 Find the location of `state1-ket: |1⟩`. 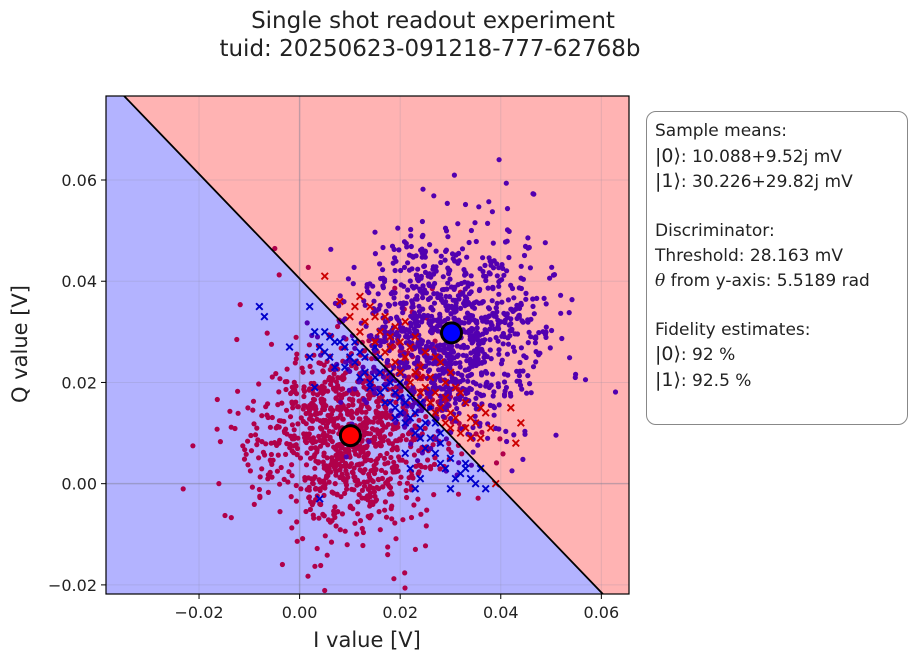

state1-ket: |1⟩ is located at coordinates (668, 181).